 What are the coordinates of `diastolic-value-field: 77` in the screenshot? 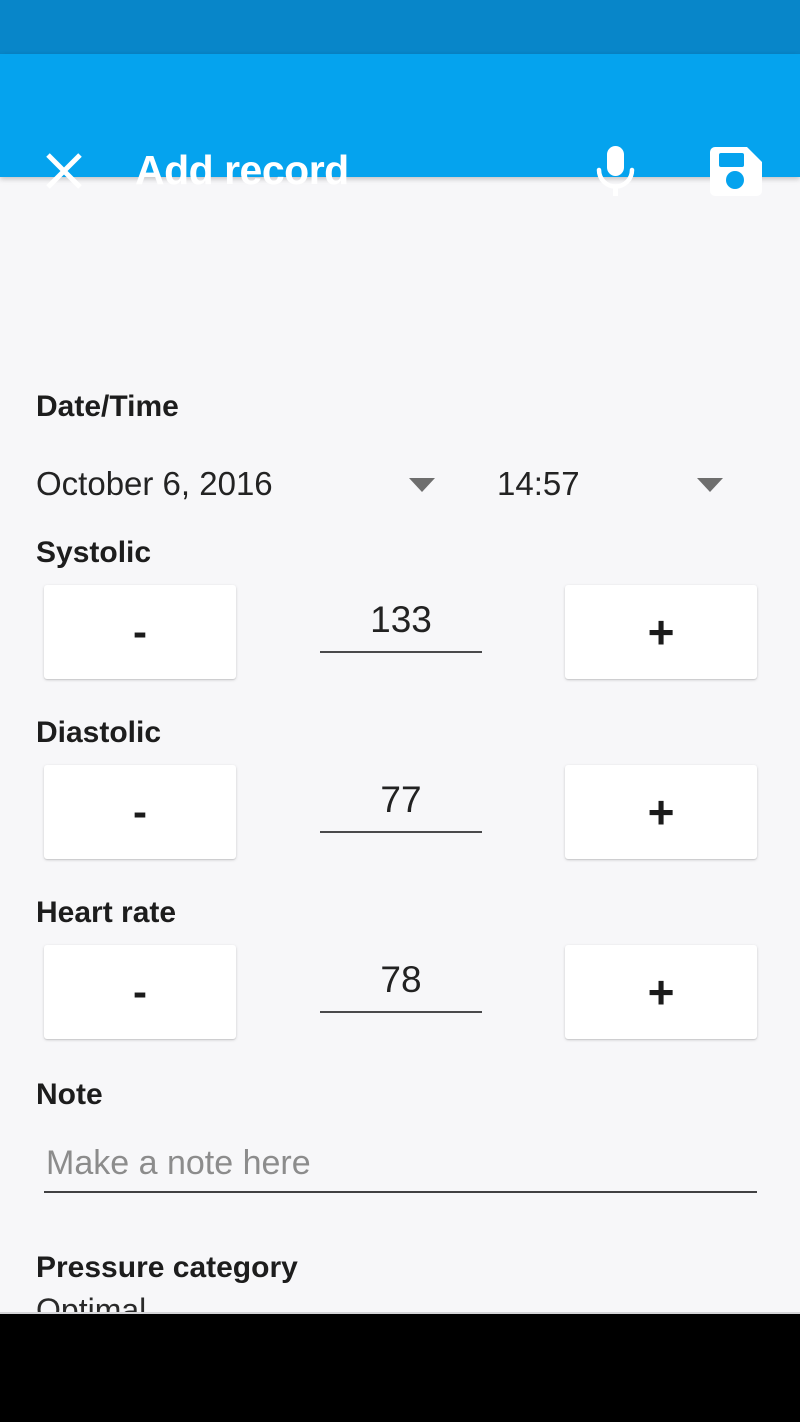 It's located at (401, 799).